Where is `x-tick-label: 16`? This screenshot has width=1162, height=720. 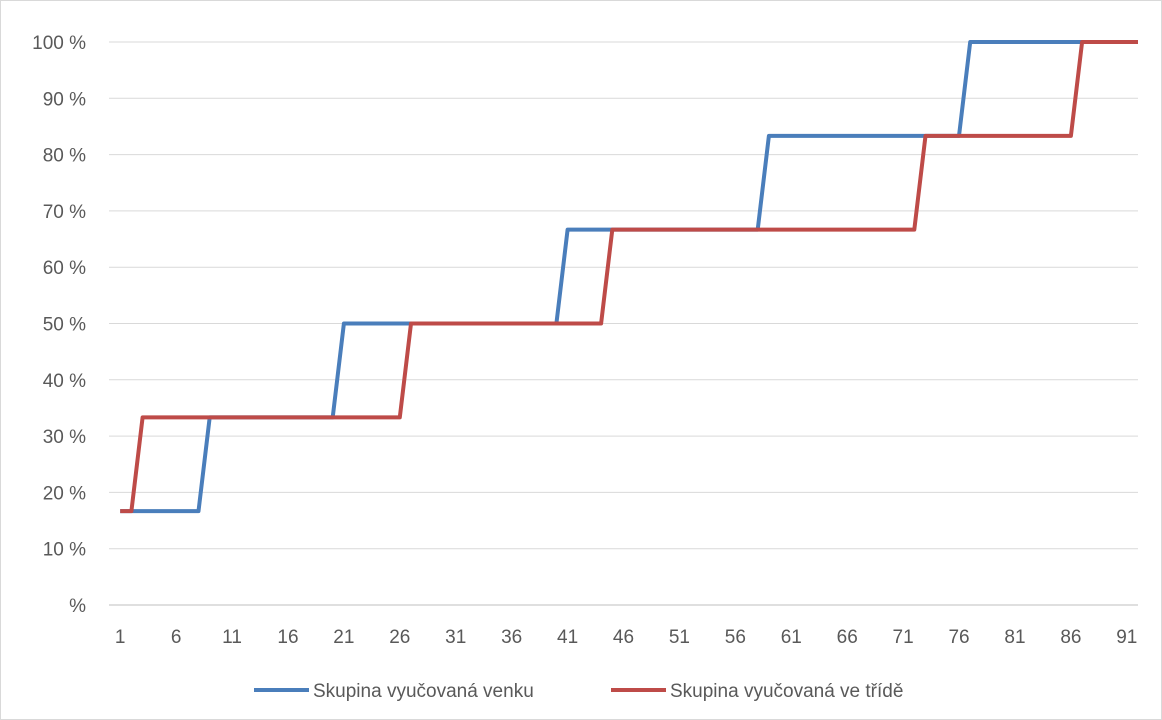
x-tick-label: 16 is located at coordinates (287, 637).